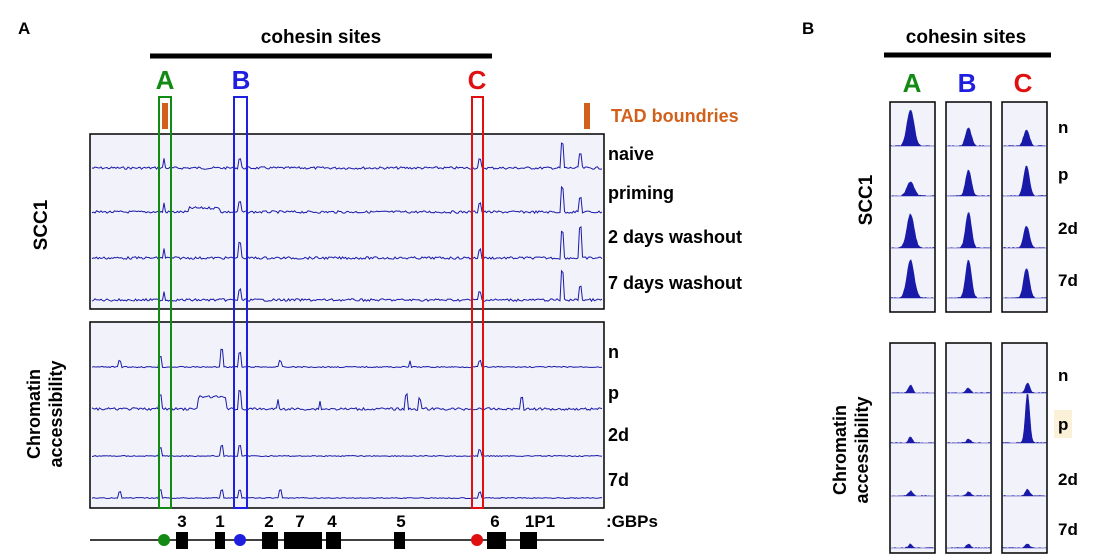  I want to click on panel-b-label: B, so click(808, 28).